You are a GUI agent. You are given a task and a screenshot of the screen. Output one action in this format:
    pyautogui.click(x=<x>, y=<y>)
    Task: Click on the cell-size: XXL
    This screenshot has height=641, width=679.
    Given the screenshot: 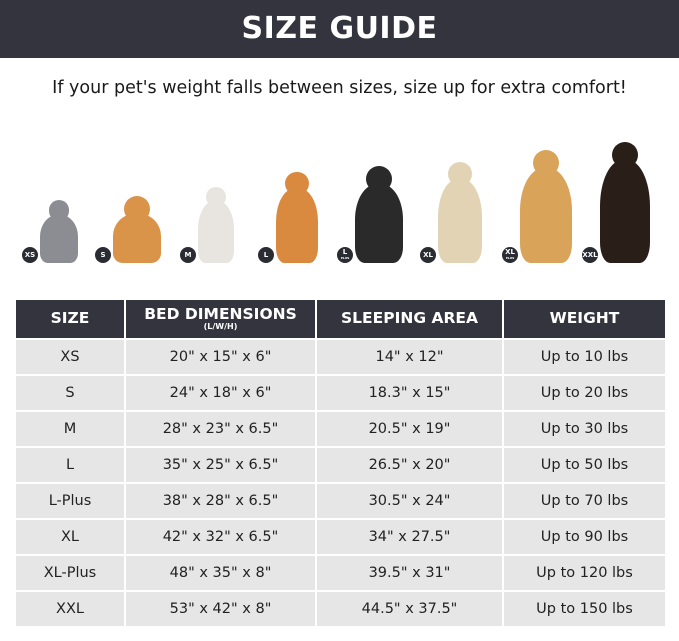 What is the action you would take?
    pyautogui.click(x=70, y=609)
    